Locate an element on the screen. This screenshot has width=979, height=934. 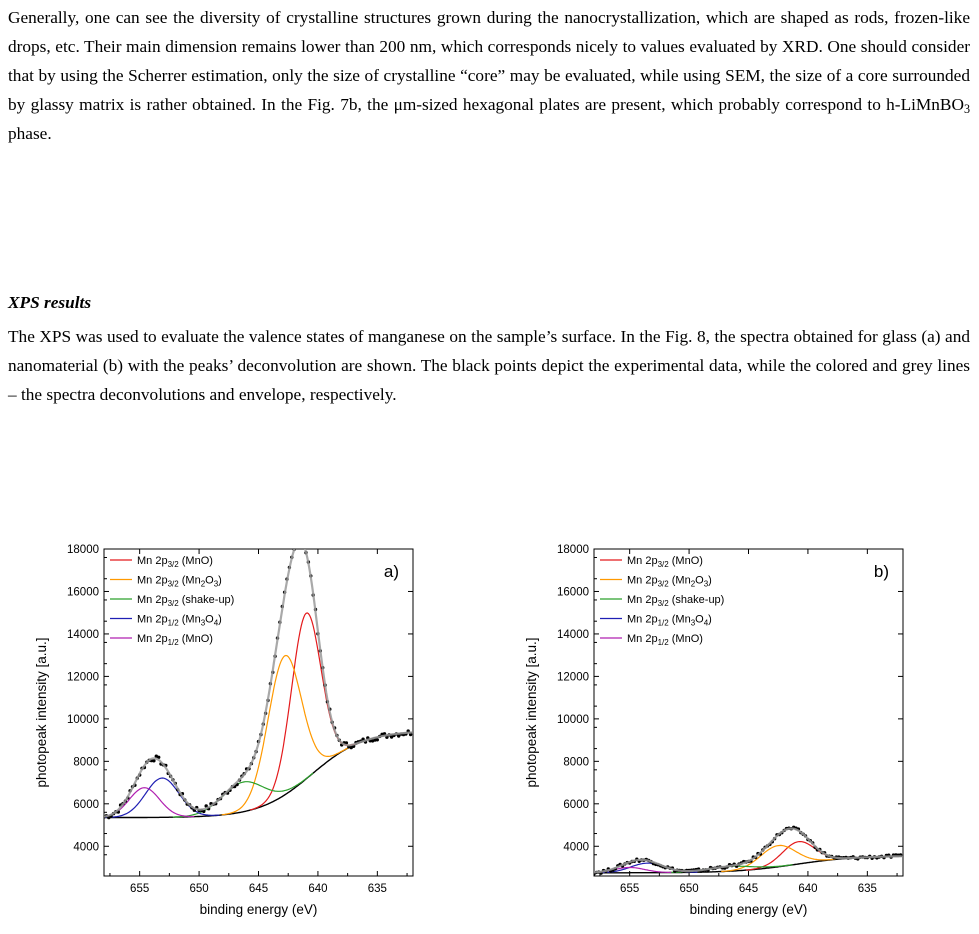
formula-subscript: 3 is located at coordinates (966, 109).